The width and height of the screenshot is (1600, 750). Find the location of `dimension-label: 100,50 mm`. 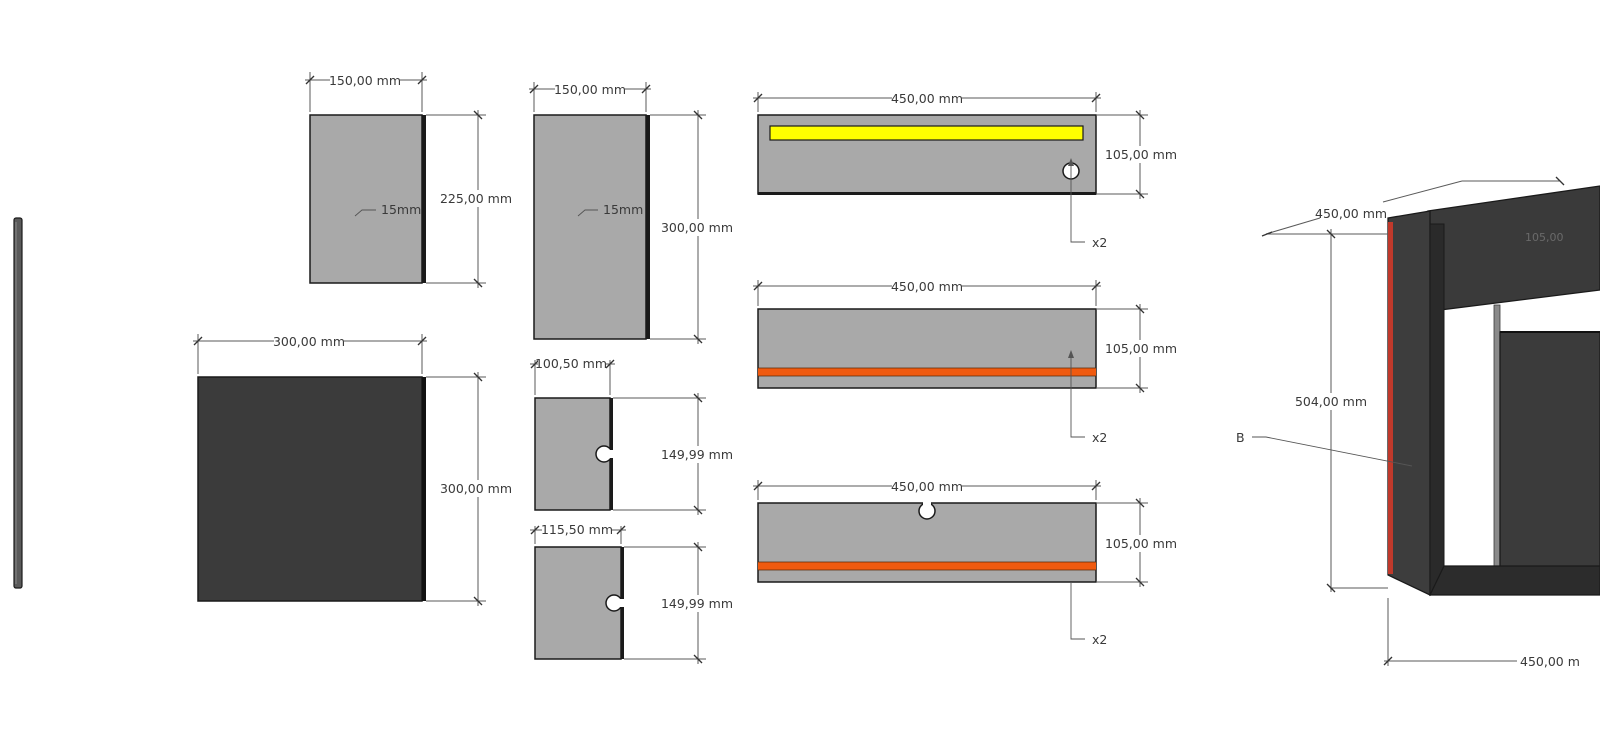

dimension-label: 100,50 mm is located at coordinates (571, 363).